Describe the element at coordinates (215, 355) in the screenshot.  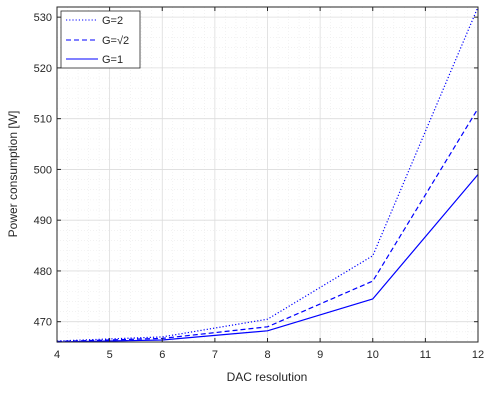
I see `x-tick-label: 7` at that location.